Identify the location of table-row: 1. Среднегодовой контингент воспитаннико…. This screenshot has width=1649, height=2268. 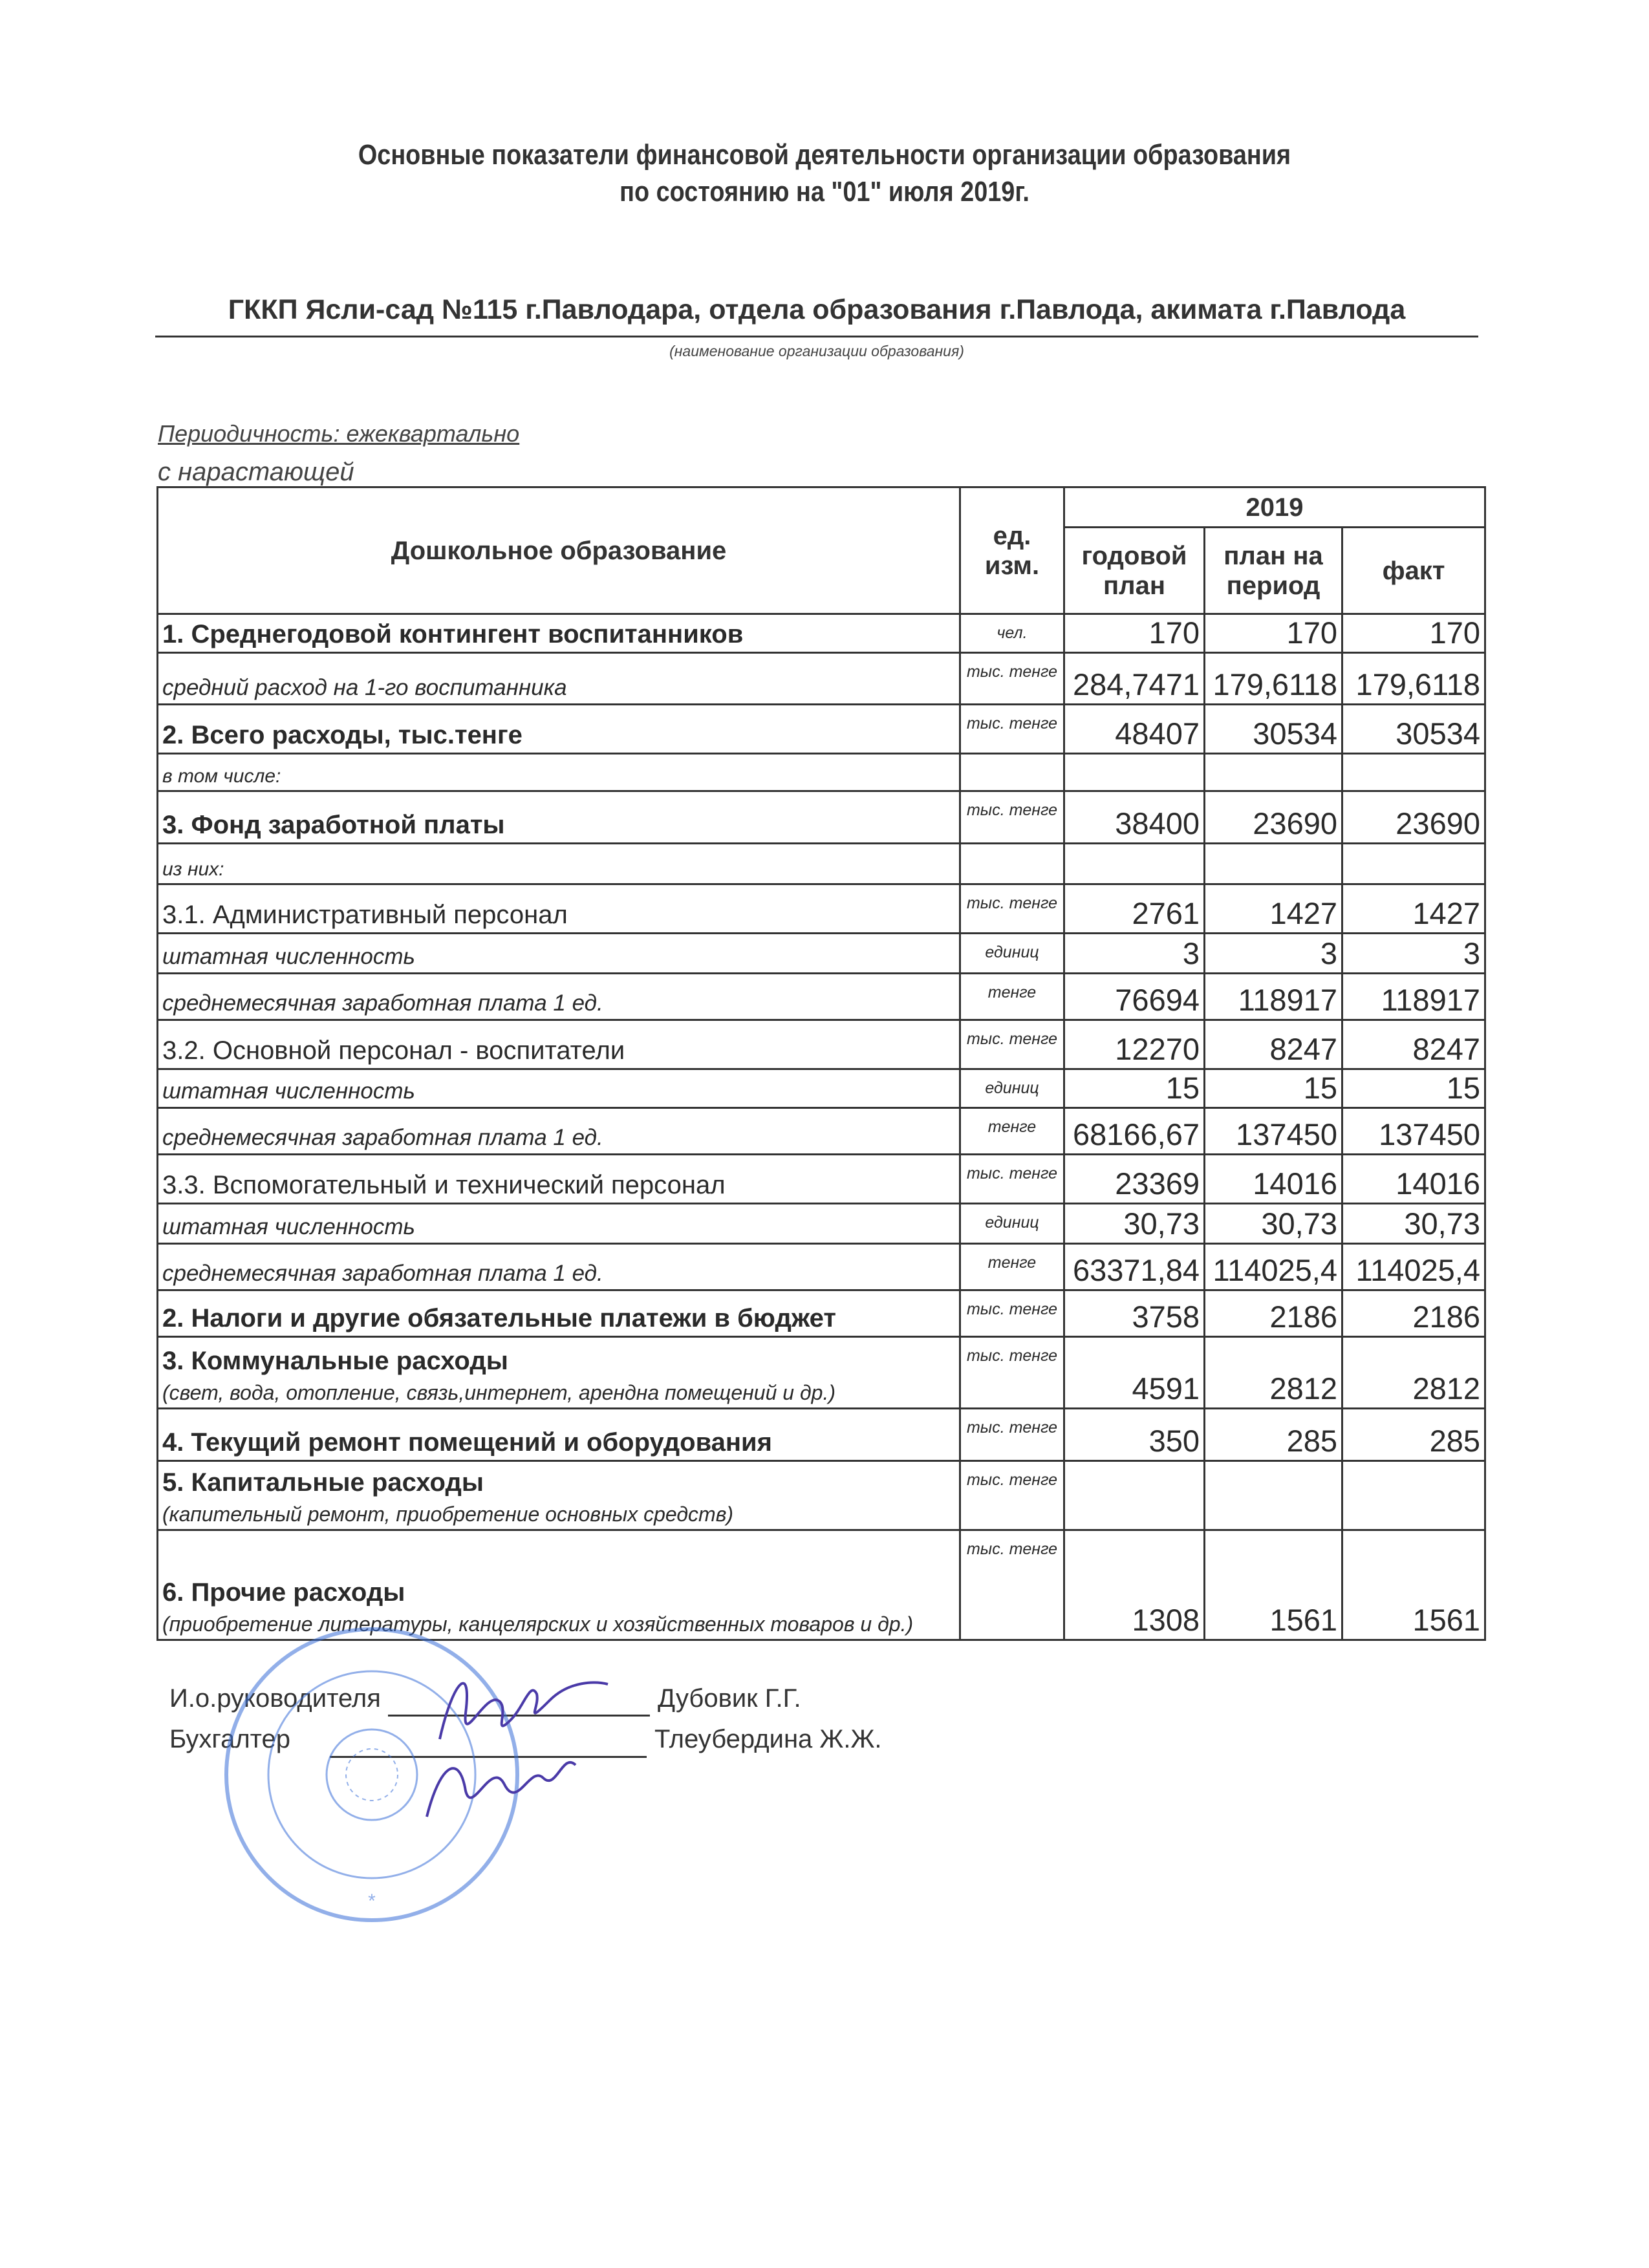
(821, 633).